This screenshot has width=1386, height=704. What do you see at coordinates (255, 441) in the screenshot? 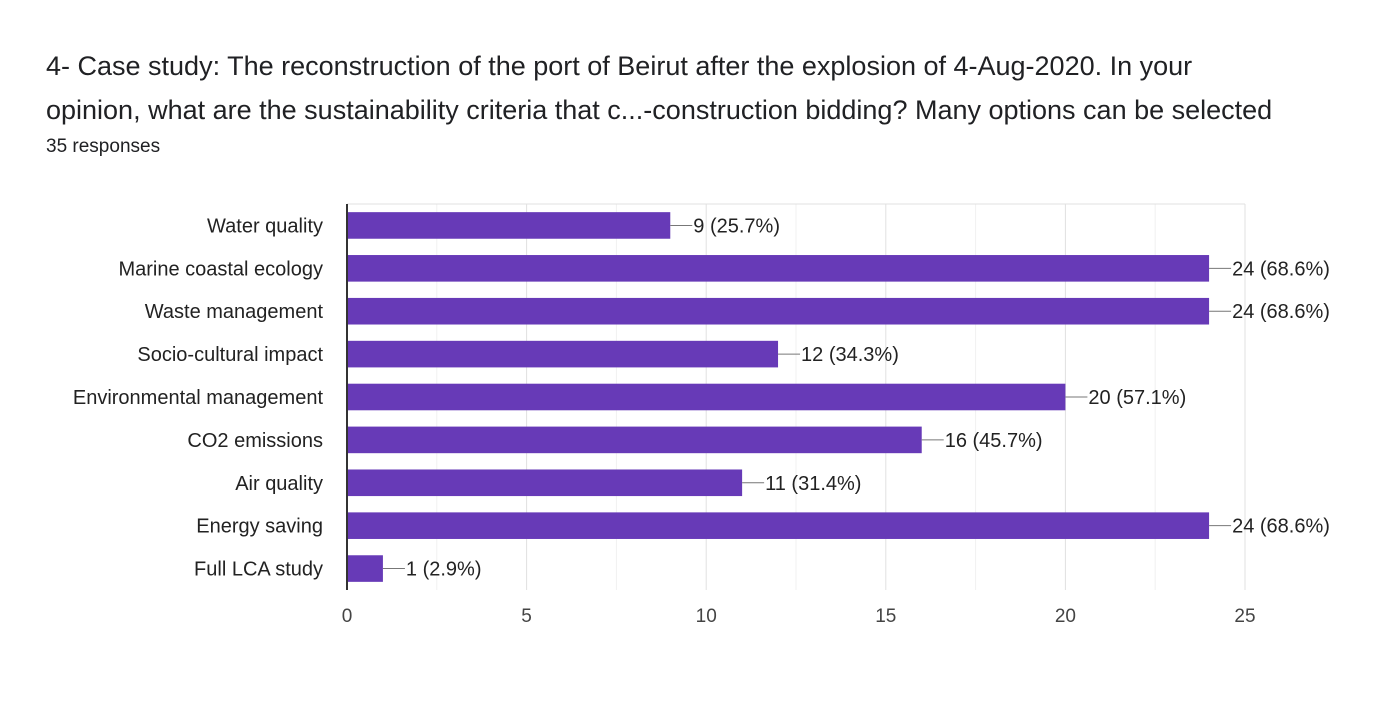
I see `category-label: CO2 emissions` at bounding box center [255, 441].